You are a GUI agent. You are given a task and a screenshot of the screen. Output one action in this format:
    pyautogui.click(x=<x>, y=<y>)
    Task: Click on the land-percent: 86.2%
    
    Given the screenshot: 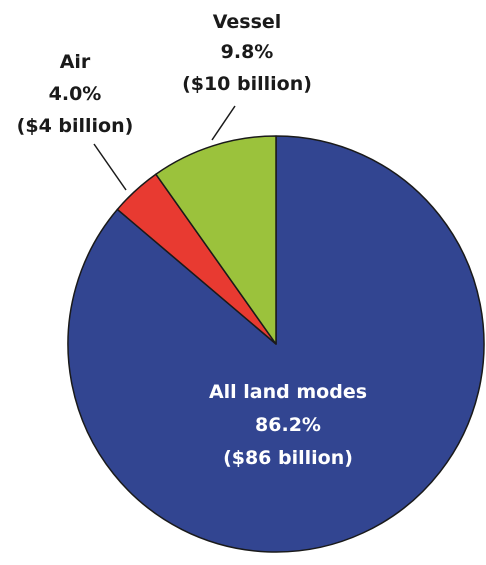 What is the action you would take?
    pyautogui.click(x=288, y=425)
    